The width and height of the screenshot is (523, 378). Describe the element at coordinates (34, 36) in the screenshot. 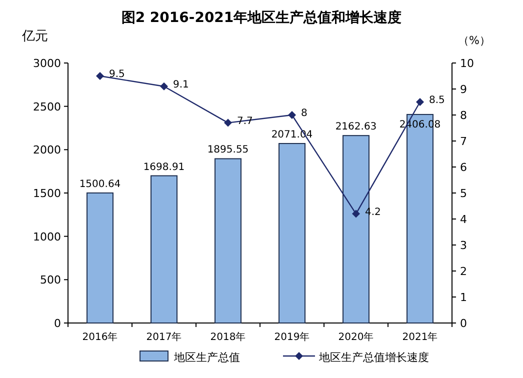

I see `y-axis-title: 亿元` at that location.